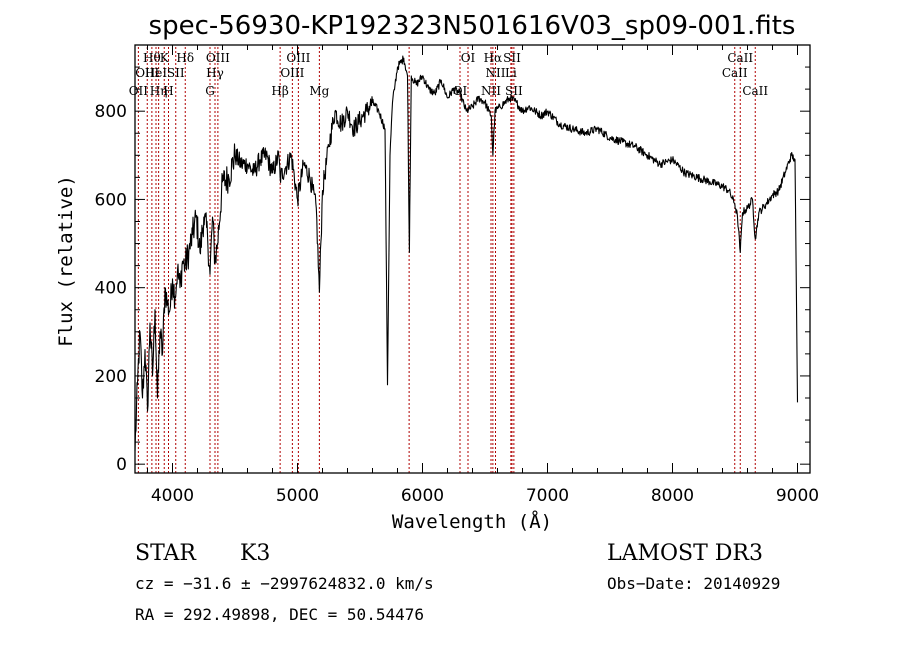  What do you see at coordinates (111, 377) in the screenshot?
I see `y-tick-label: 200` at bounding box center [111, 377].